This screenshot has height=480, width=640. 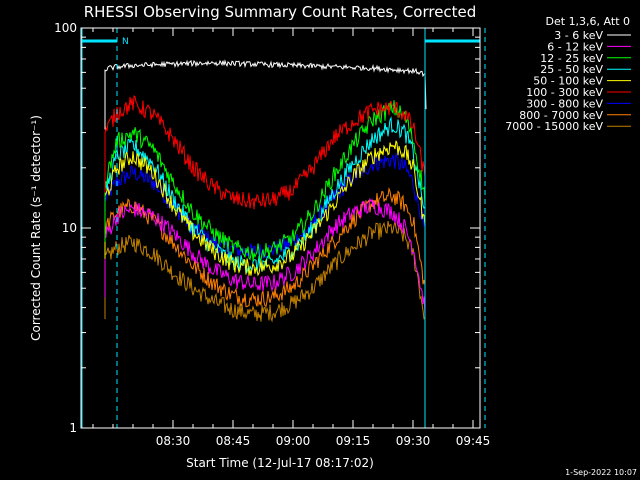 I want to click on legend-header: Det 1,3,6, Att 0, so click(x=588, y=21).